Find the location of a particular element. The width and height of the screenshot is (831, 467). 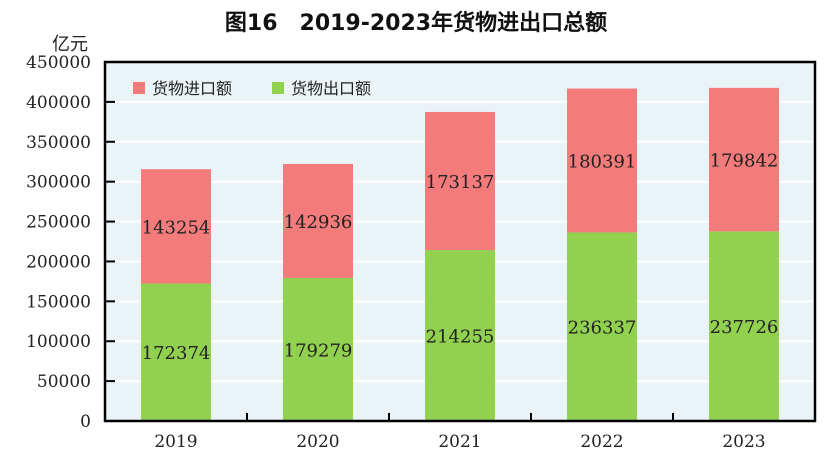

data-label: 173137 is located at coordinates (460, 182).